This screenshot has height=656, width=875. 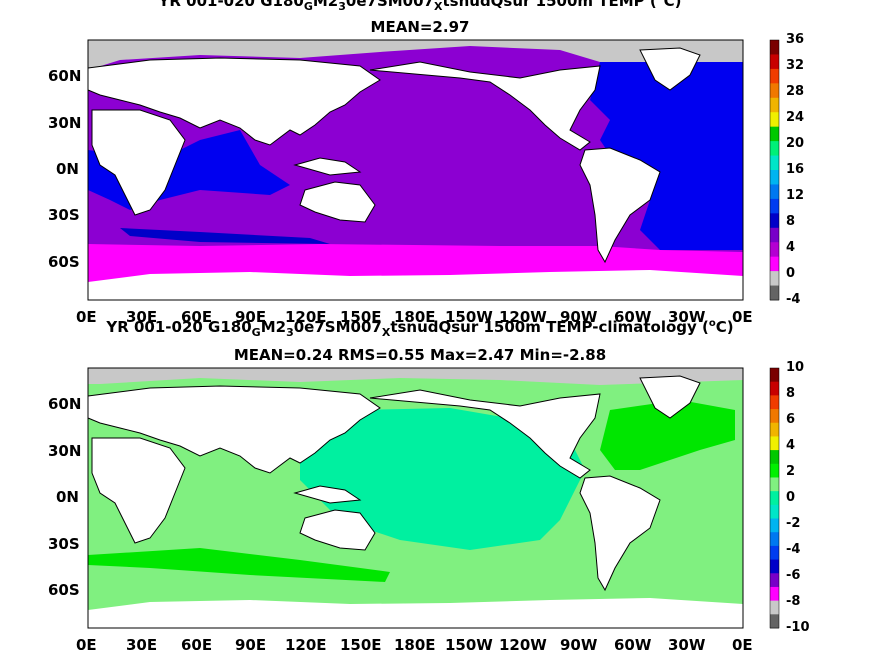 I want to click on map2-lon-1: 30E, so click(x=142, y=645).